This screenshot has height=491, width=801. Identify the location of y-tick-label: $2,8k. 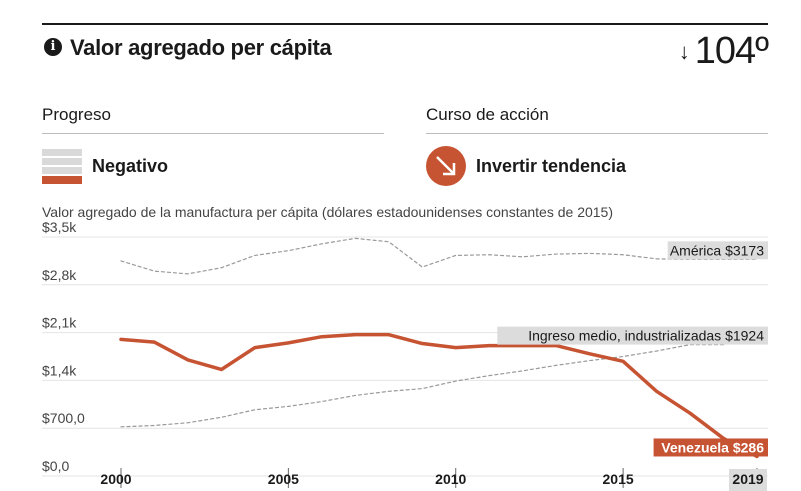
(59, 275).